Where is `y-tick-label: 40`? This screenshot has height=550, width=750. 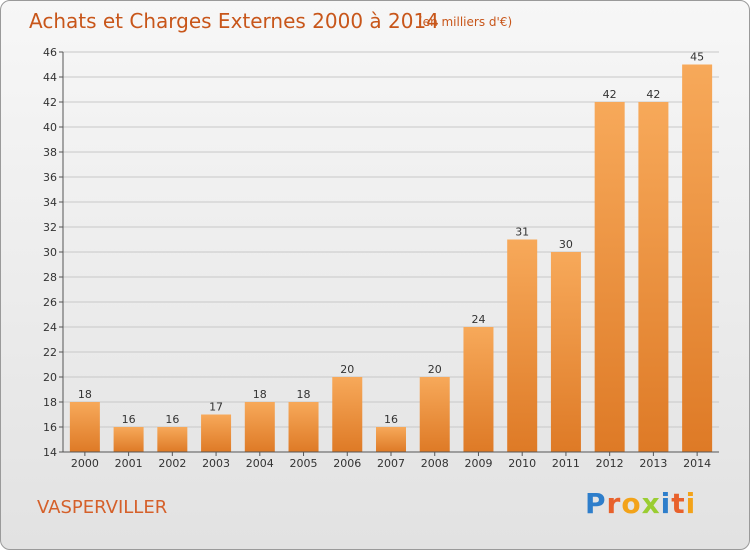 y-tick-label: 40 is located at coordinates (50, 127).